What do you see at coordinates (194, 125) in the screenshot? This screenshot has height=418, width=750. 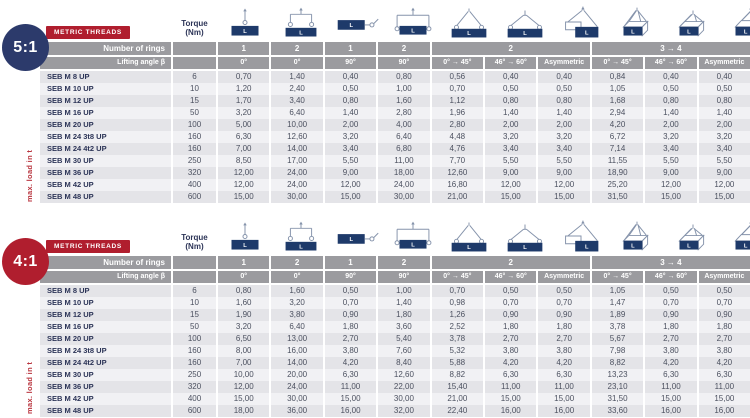 I see `torque-value: 100` at bounding box center [194, 125].